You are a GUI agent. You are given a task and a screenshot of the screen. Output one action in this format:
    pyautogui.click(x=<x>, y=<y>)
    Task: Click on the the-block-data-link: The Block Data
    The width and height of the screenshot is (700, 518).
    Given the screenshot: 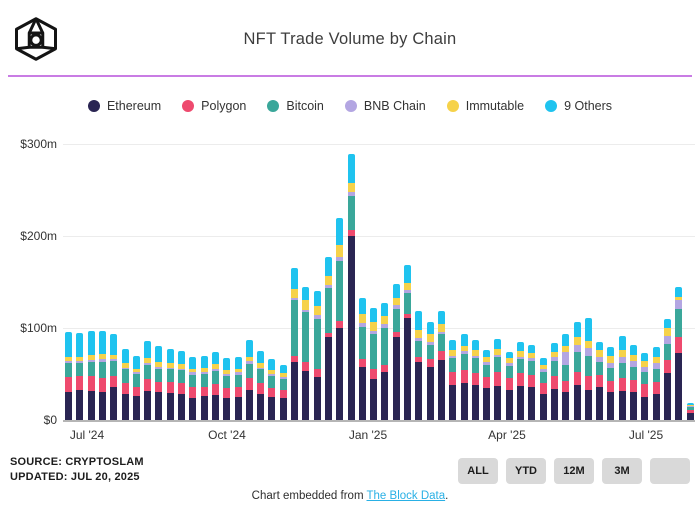 What is the action you would take?
    pyautogui.click(x=406, y=496)
    